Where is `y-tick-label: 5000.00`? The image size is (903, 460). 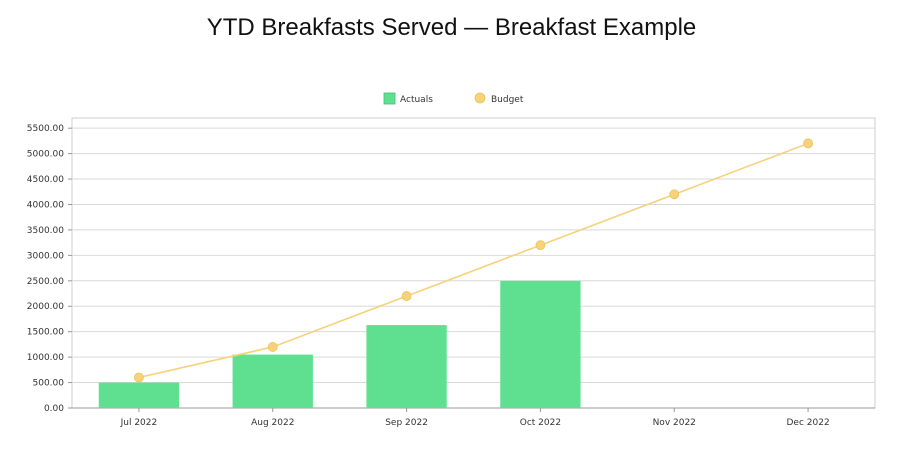 y-tick-label: 5000.00 is located at coordinates (45, 155).